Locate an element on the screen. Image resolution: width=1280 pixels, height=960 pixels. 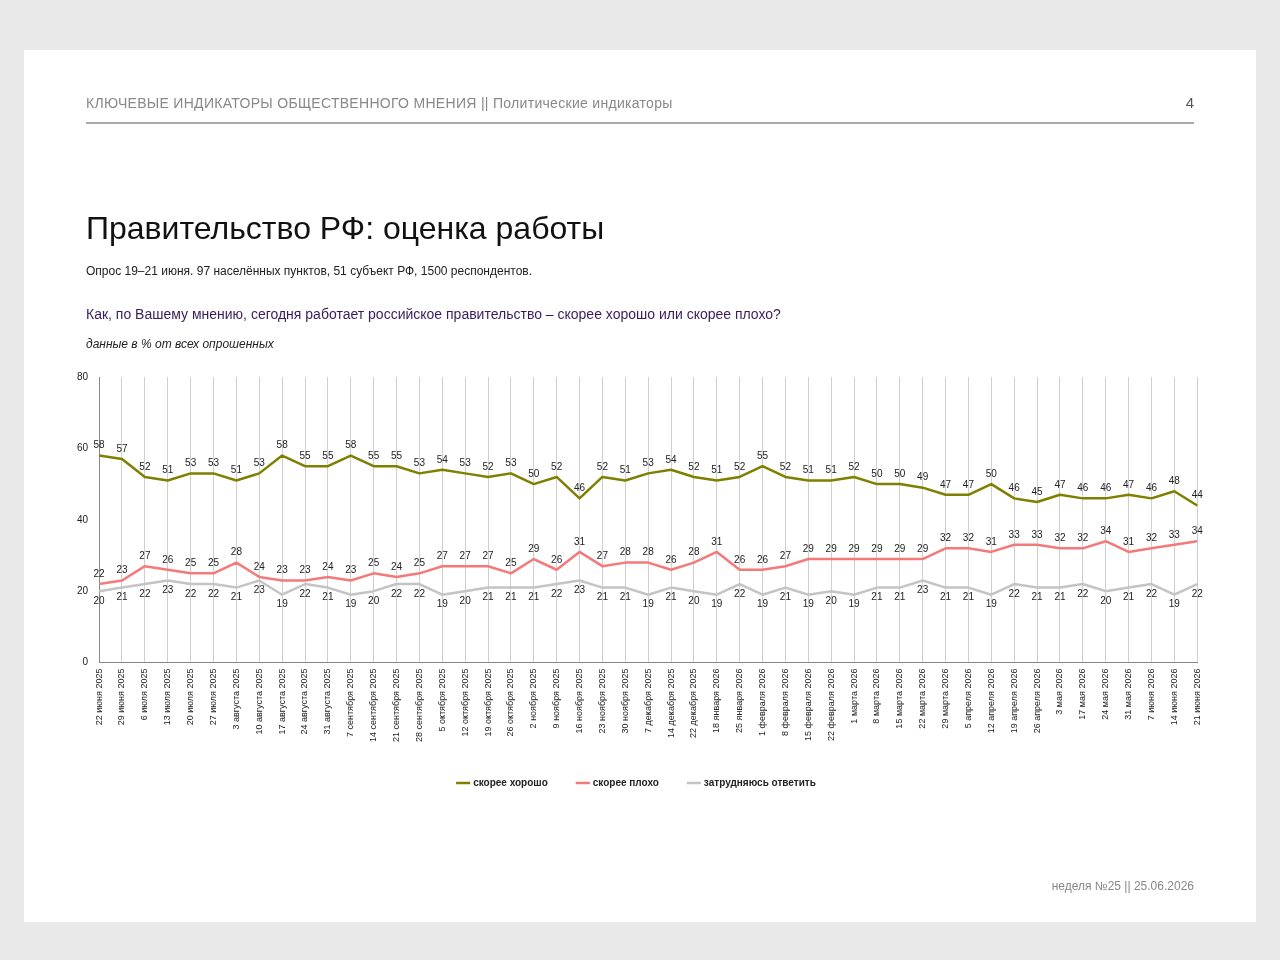
data-label: 50 is located at coordinates (534, 473).